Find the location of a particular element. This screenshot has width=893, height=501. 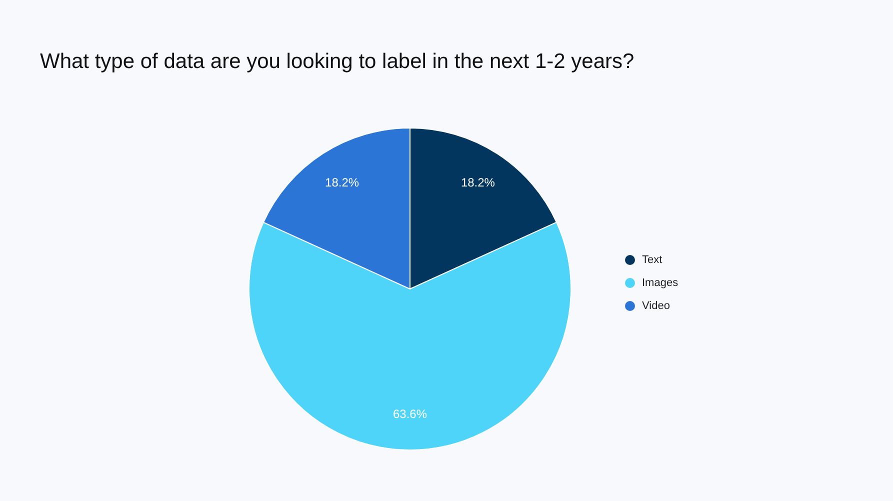

chart-title: What type of data are you looking to label in the next 1-2 years? is located at coordinates (337, 61).